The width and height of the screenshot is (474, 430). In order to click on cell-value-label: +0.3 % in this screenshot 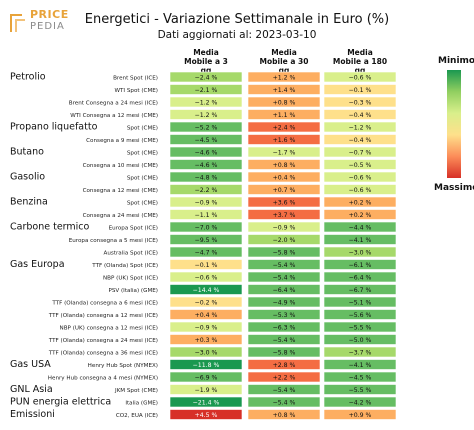, I will do `click(206, 340)`.